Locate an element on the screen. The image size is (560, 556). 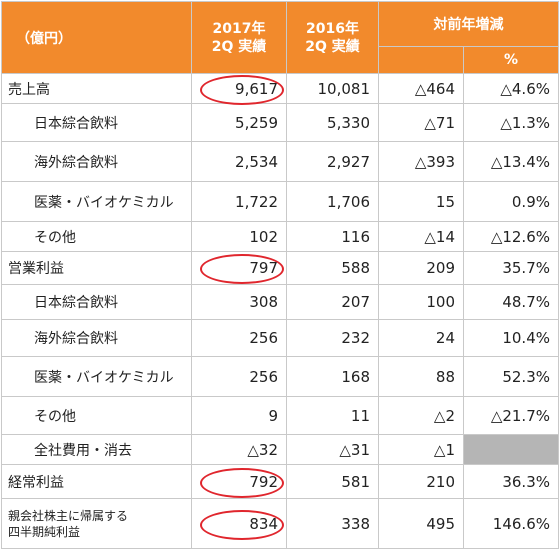
row-label: 親会社株主に帰属する 四半期純利益 is located at coordinates (96, 523).